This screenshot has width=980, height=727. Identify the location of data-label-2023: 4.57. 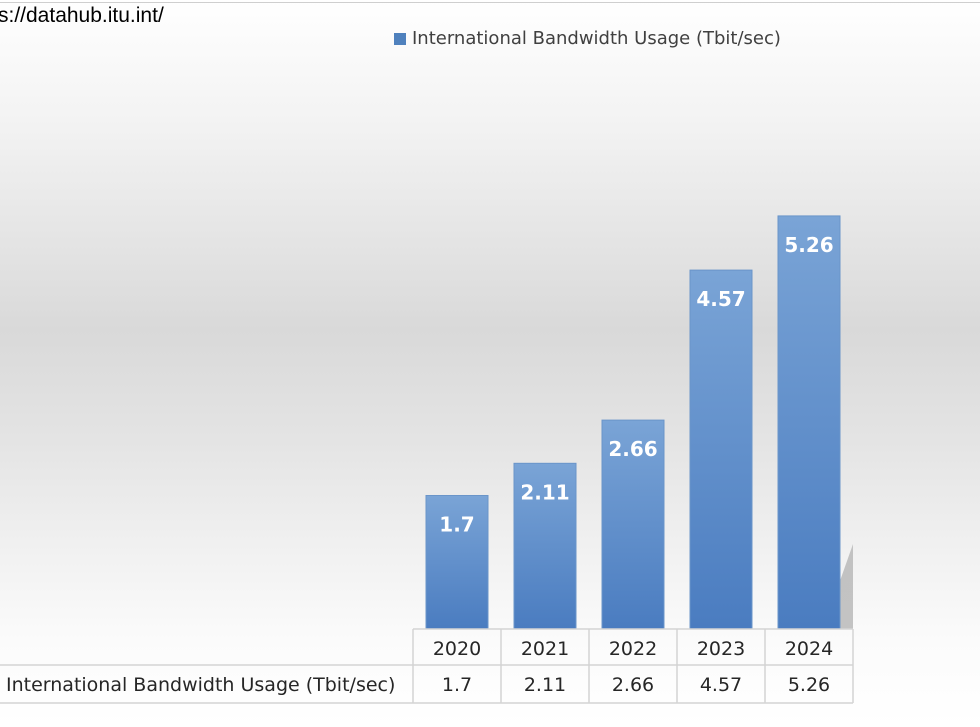
(720, 299).